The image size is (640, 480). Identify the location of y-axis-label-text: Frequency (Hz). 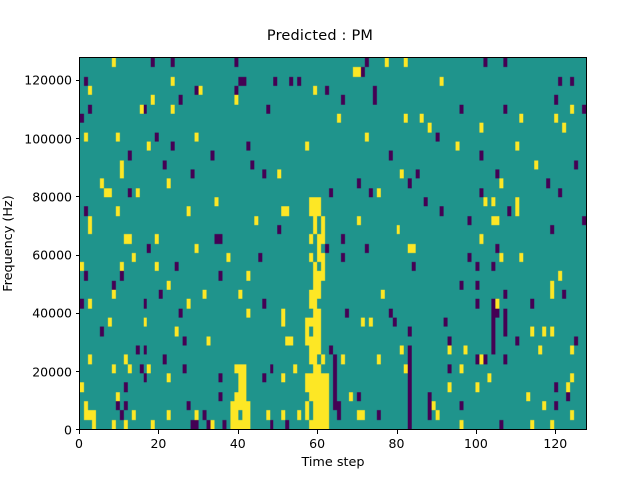
(8, 243).